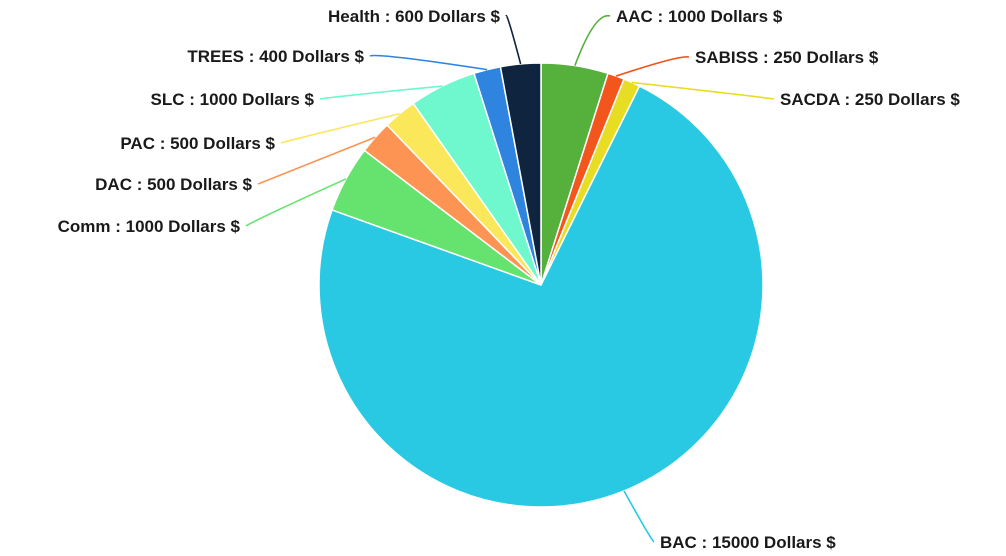 The width and height of the screenshot is (1006, 556). I want to click on slice-label-pac: PAC : 500 Dollars $, so click(197, 143).